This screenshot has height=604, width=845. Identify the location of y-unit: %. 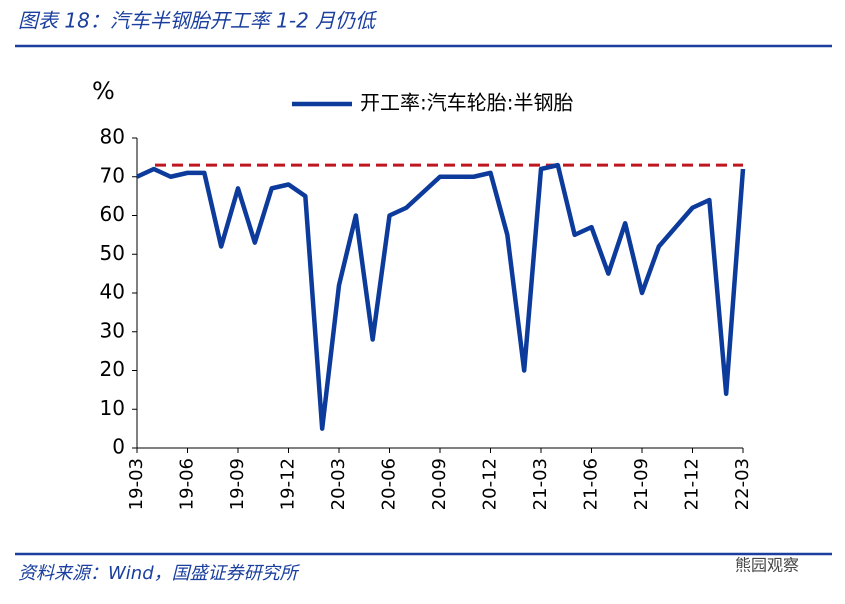
(103, 91).